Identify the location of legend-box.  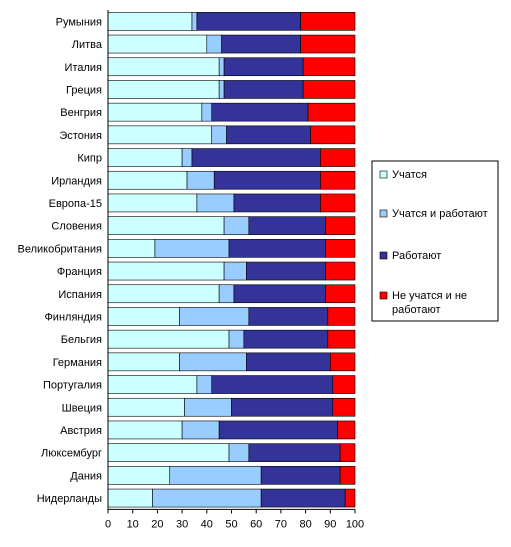
(435, 241).